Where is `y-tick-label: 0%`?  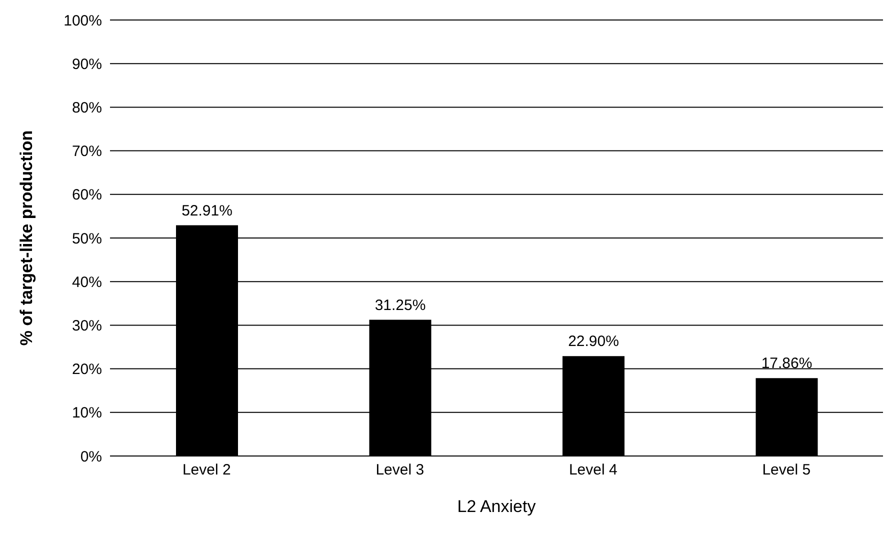
y-tick-label: 0% is located at coordinates (91, 457).